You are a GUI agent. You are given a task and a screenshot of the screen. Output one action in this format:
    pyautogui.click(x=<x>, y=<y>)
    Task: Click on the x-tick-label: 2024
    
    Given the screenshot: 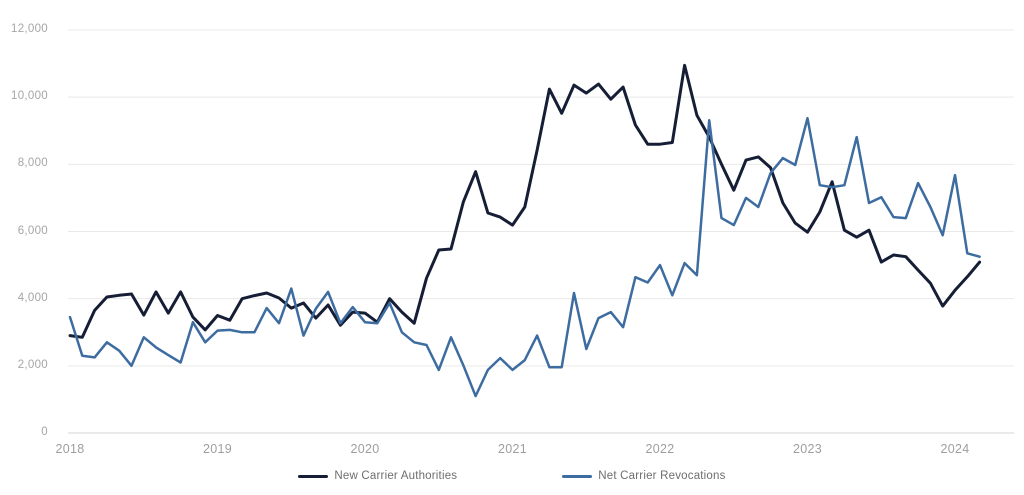 What is the action you would take?
    pyautogui.click(x=955, y=449)
    